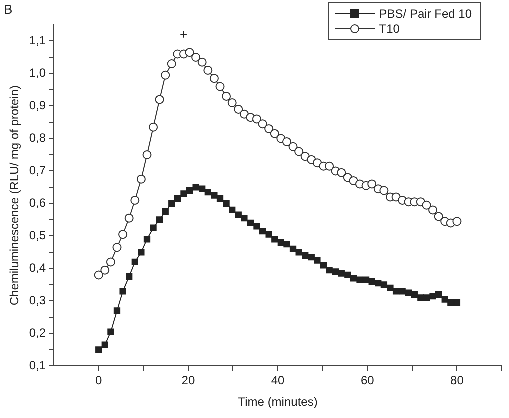  I want to click on y-tick-label: 1,1, so click(37, 41).